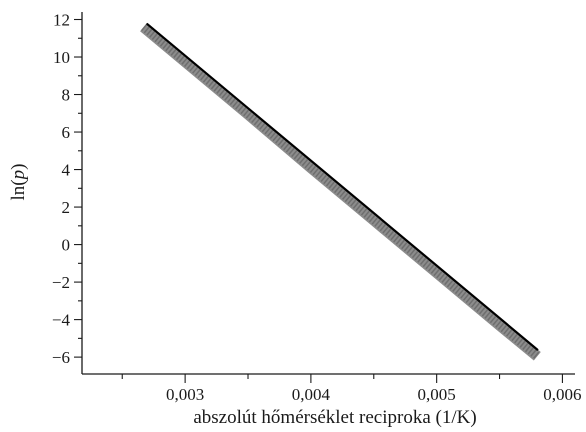  What do you see at coordinates (311, 394) in the screenshot?
I see `x-tick-label: 0,004` at bounding box center [311, 394].